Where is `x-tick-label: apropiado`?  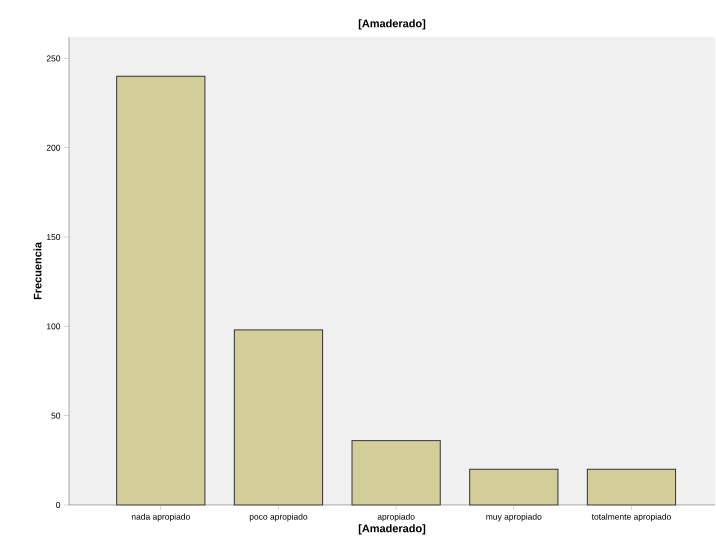
x-tick-label: apropiado is located at coordinates (396, 518).